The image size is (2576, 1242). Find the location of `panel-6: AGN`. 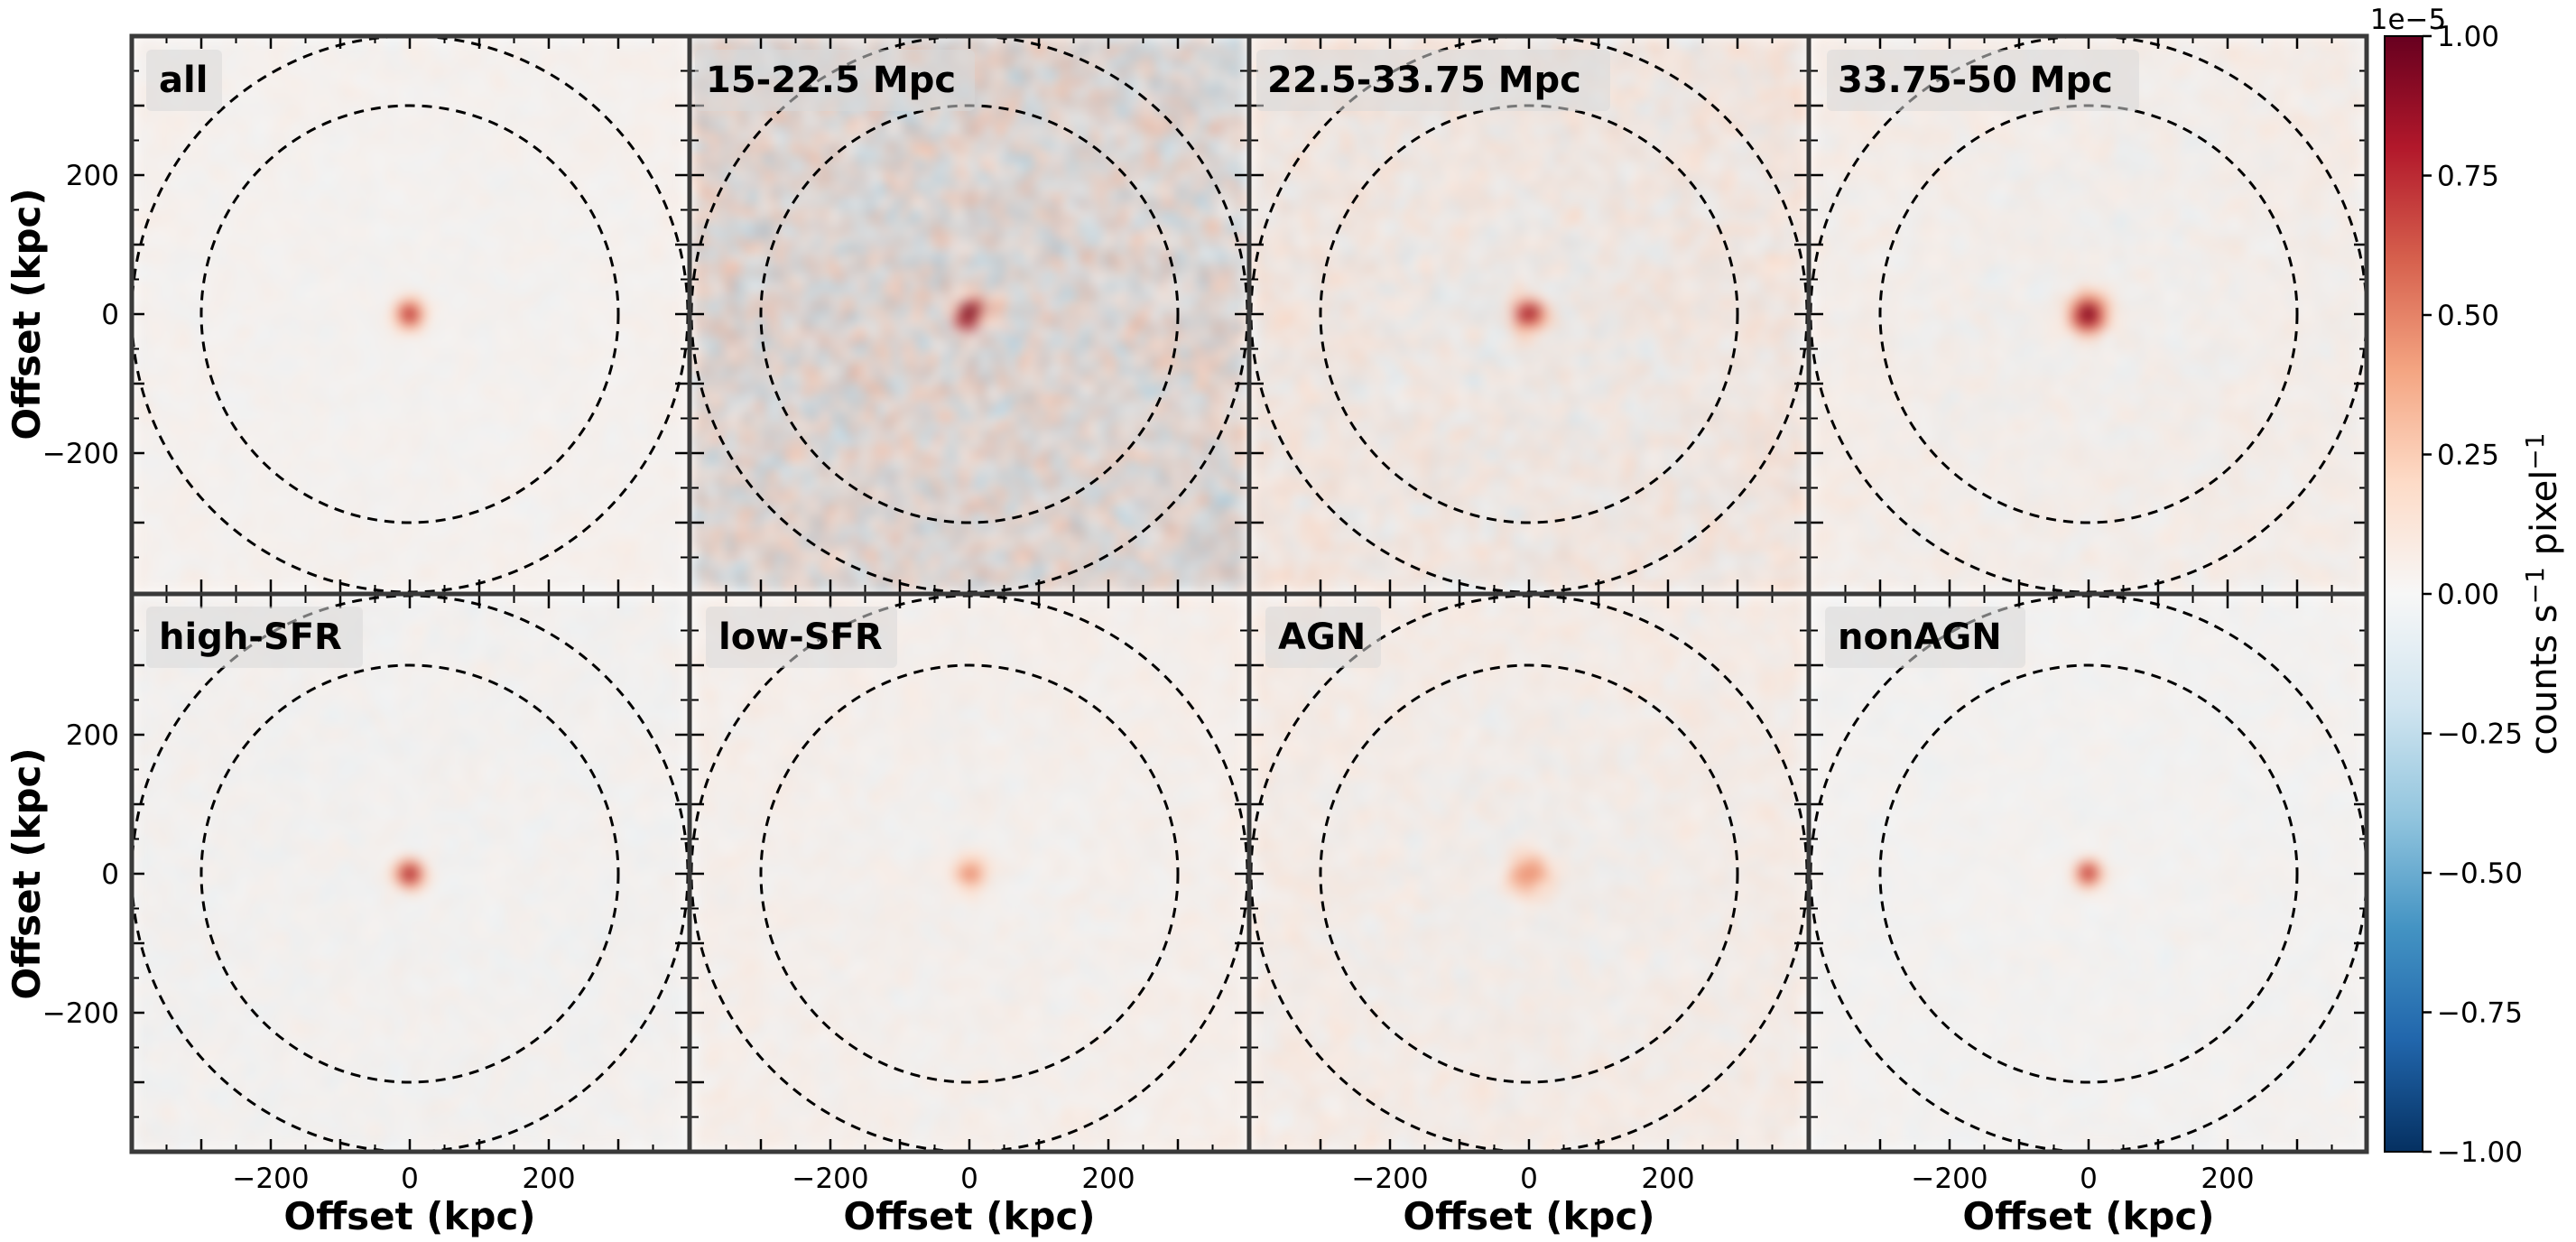

panel-6: AGN is located at coordinates (1529, 874).